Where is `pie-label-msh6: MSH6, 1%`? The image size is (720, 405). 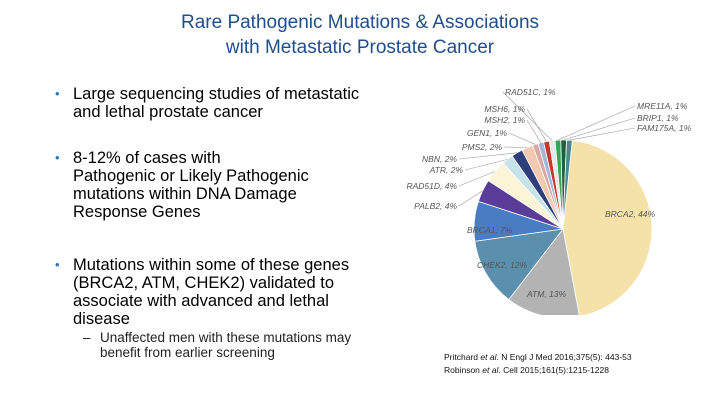
pie-label-msh6: MSH6, 1% is located at coordinates (504, 109).